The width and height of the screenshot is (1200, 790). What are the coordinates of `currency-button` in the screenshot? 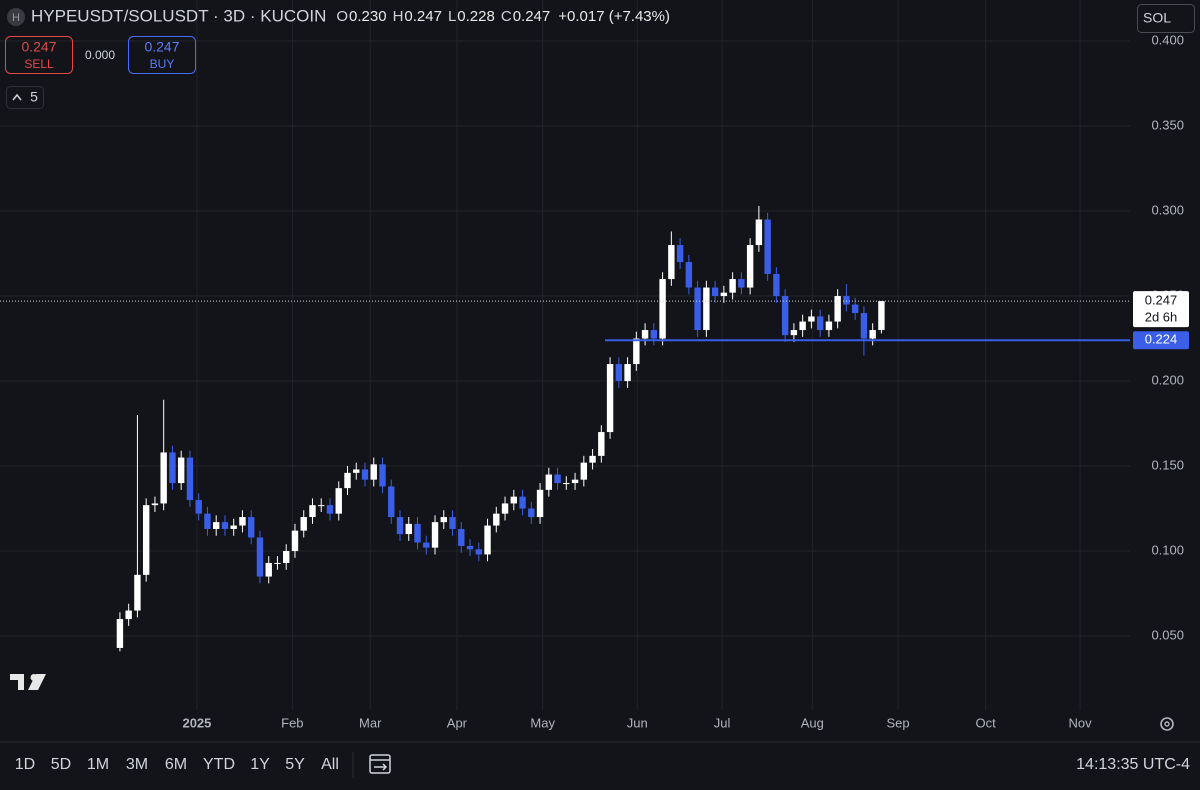 It's located at (1166, 18).